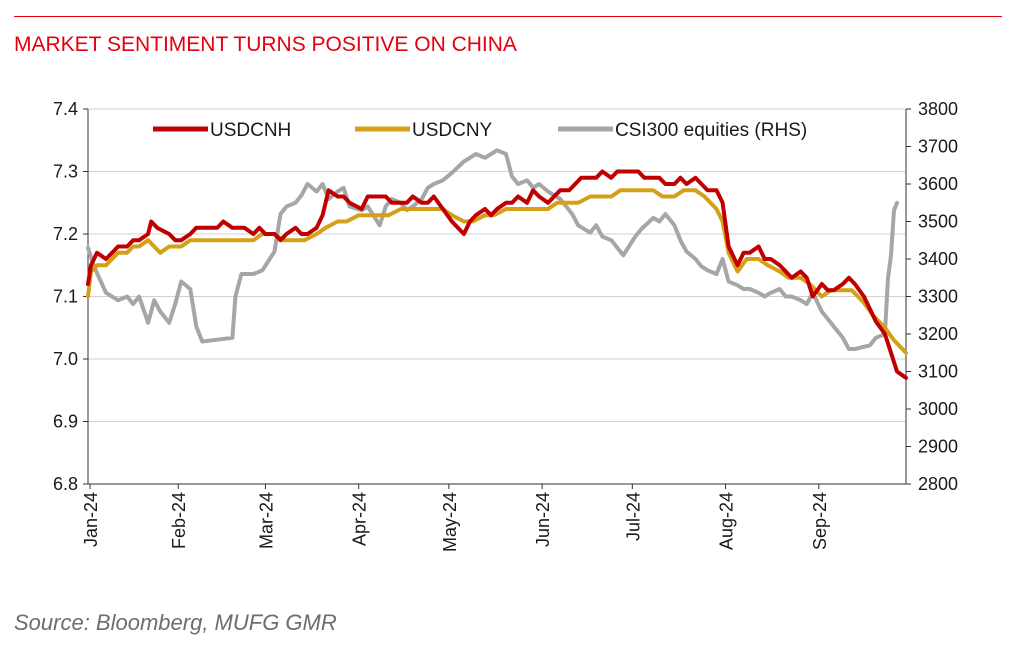 This screenshot has width=1022, height=656. I want to click on x-tick-label: Jul-24, so click(633, 516).